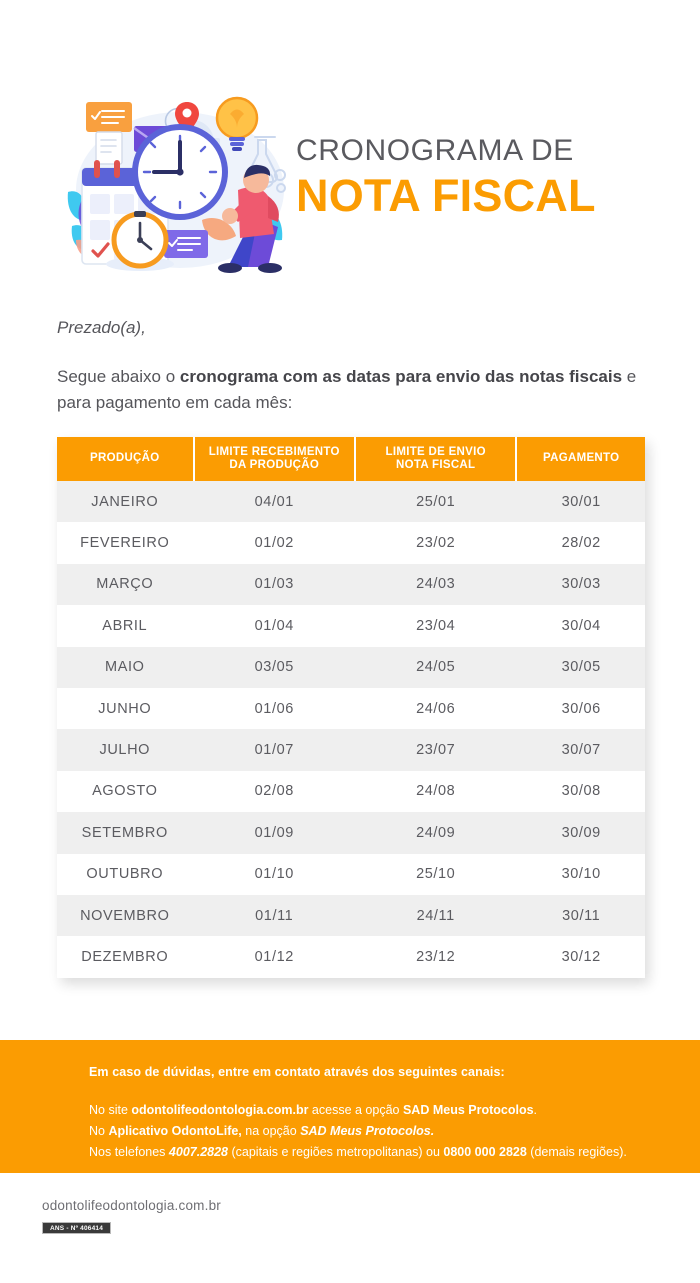 Image resolution: width=700 pixels, height=1283 pixels. I want to click on column-header-limite-envio: LIMITE DE ENVIO NOTA FISCAL, so click(435, 459).